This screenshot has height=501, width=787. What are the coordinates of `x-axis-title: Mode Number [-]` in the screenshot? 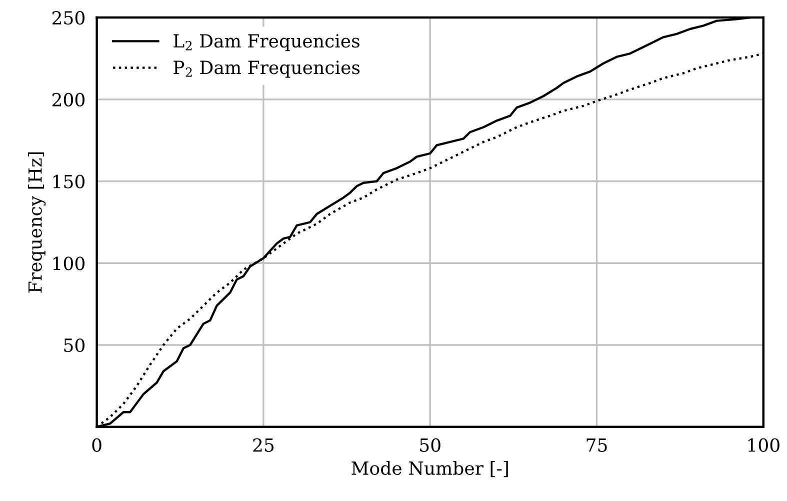 It's located at (430, 469).